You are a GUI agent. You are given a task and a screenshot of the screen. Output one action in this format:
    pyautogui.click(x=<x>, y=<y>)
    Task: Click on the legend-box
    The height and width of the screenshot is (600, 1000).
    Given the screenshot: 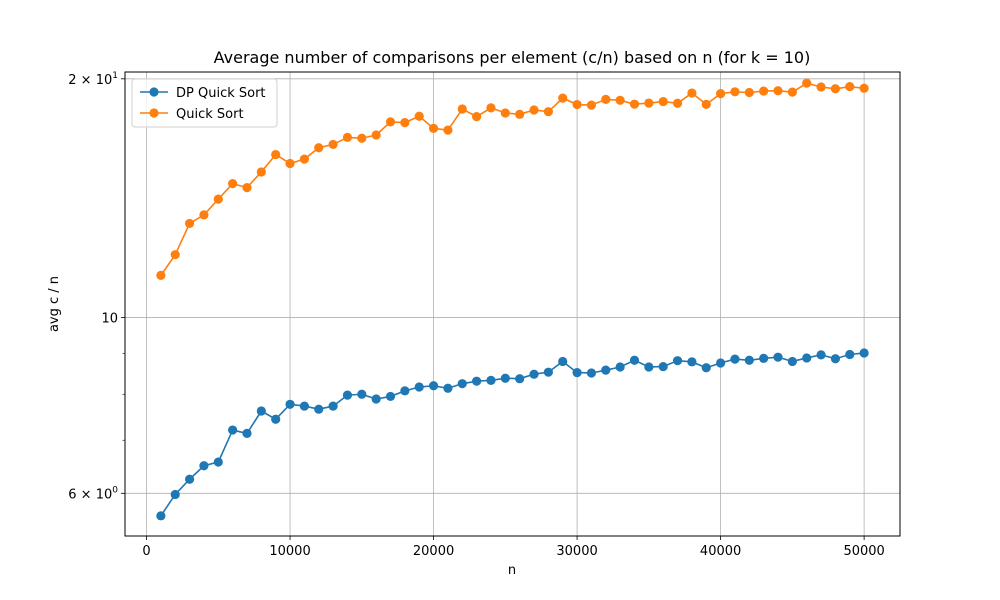 What is the action you would take?
    pyautogui.click(x=204, y=103)
    